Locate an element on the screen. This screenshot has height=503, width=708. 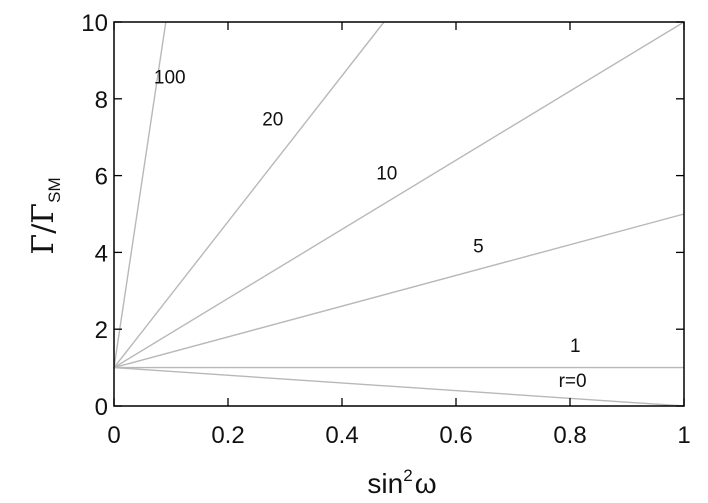
x-tick-label-1: 0.2 is located at coordinates (227, 435).